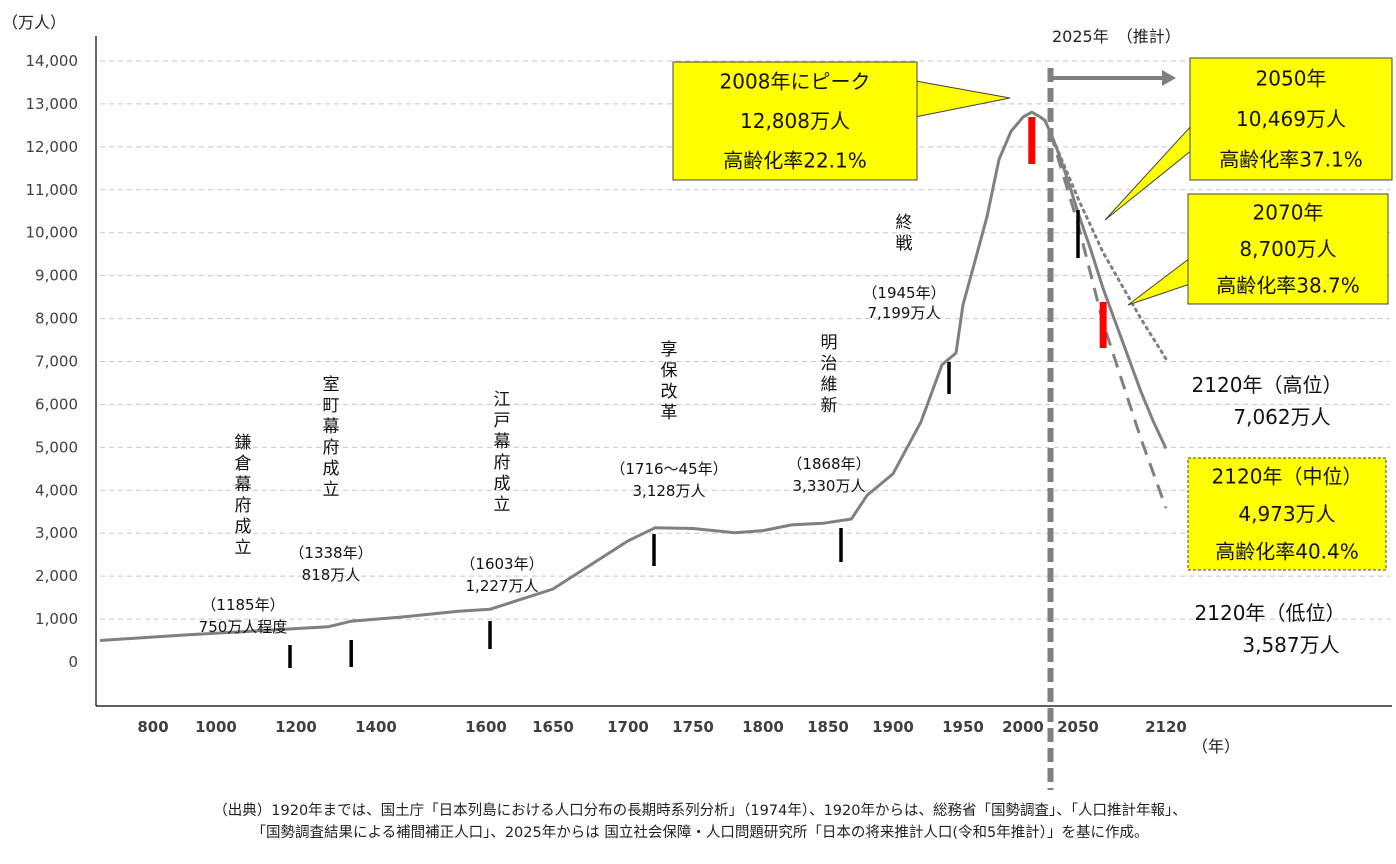 The height and width of the screenshot is (864, 1396). What do you see at coordinates (1291, 78) in the screenshot?
I see `callout-2050-line: 2050年` at bounding box center [1291, 78].